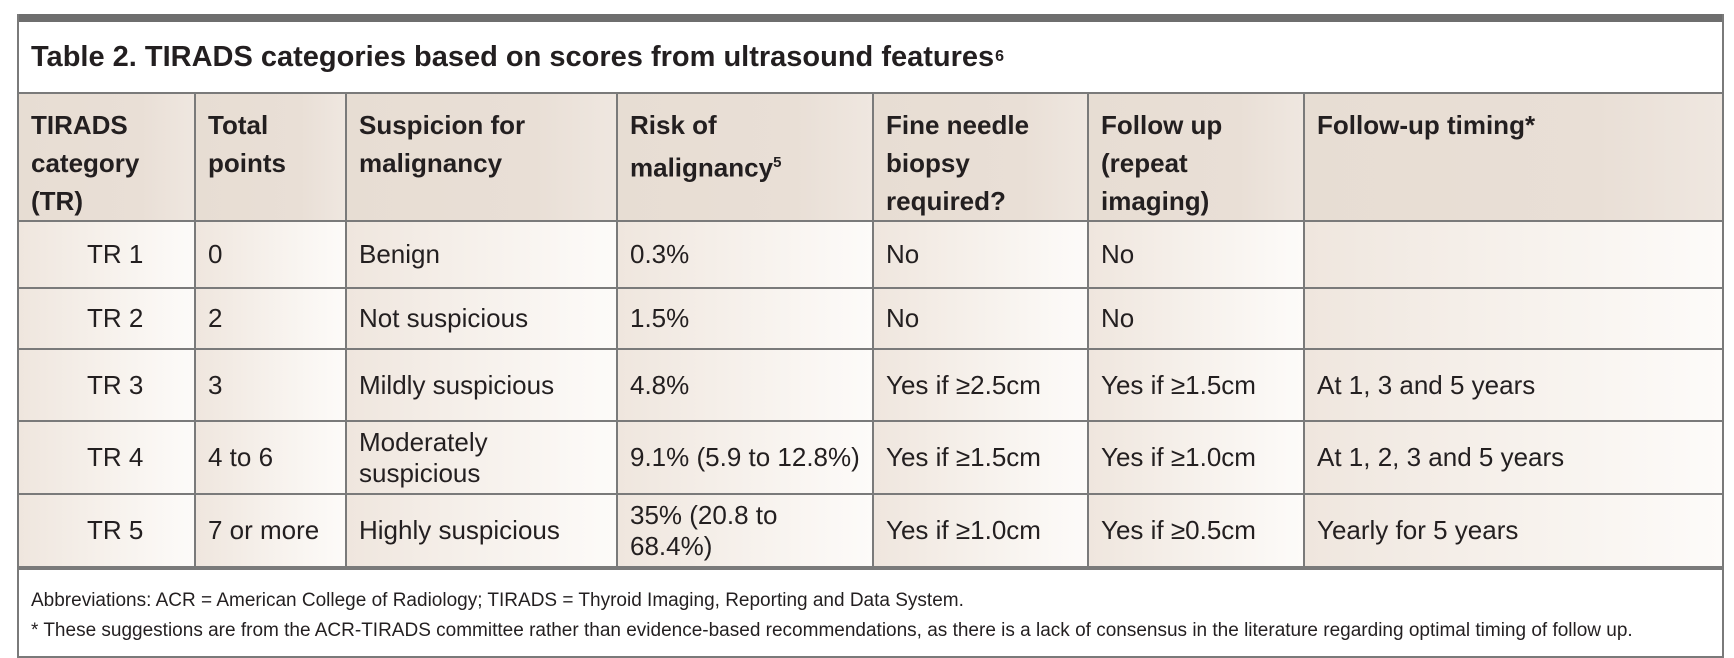  What do you see at coordinates (1196, 158) in the screenshot?
I see `header-follow-up: Follow up (repeat imaging)` at bounding box center [1196, 158].